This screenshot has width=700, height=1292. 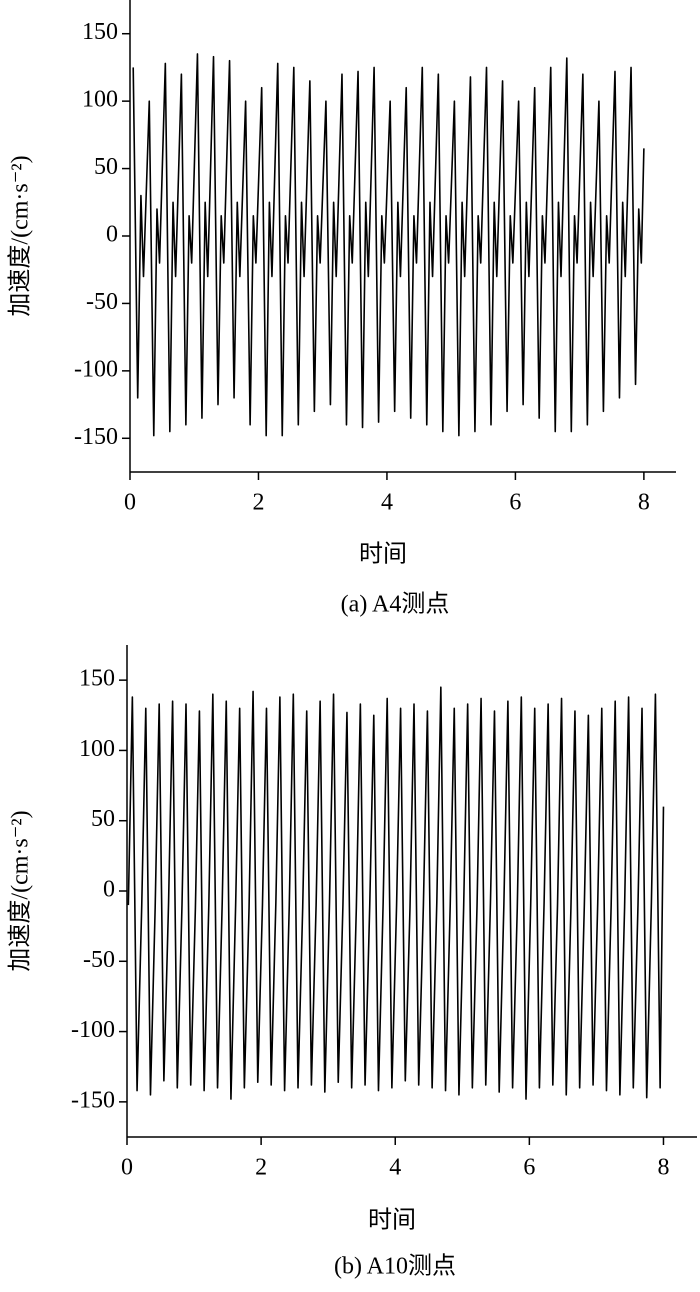 What do you see at coordinates (395, 604) in the screenshot?
I see `caption: (a) A4测点` at bounding box center [395, 604].